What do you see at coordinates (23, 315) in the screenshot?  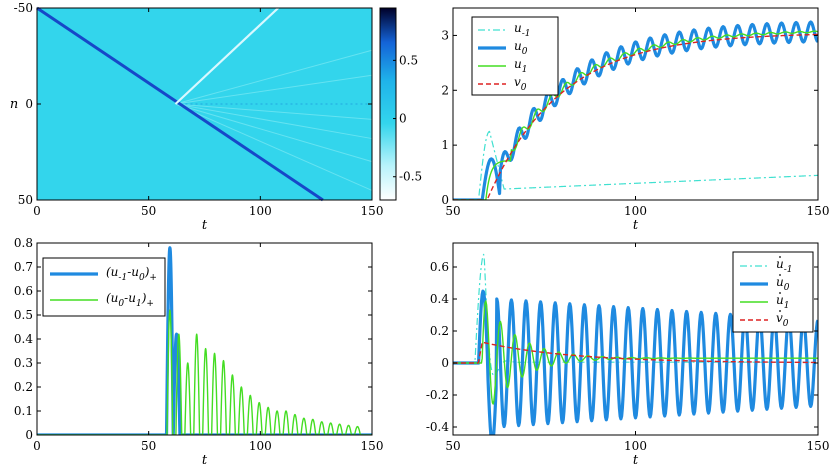 I see `y-tick-label: 0.5` at bounding box center [23, 315].